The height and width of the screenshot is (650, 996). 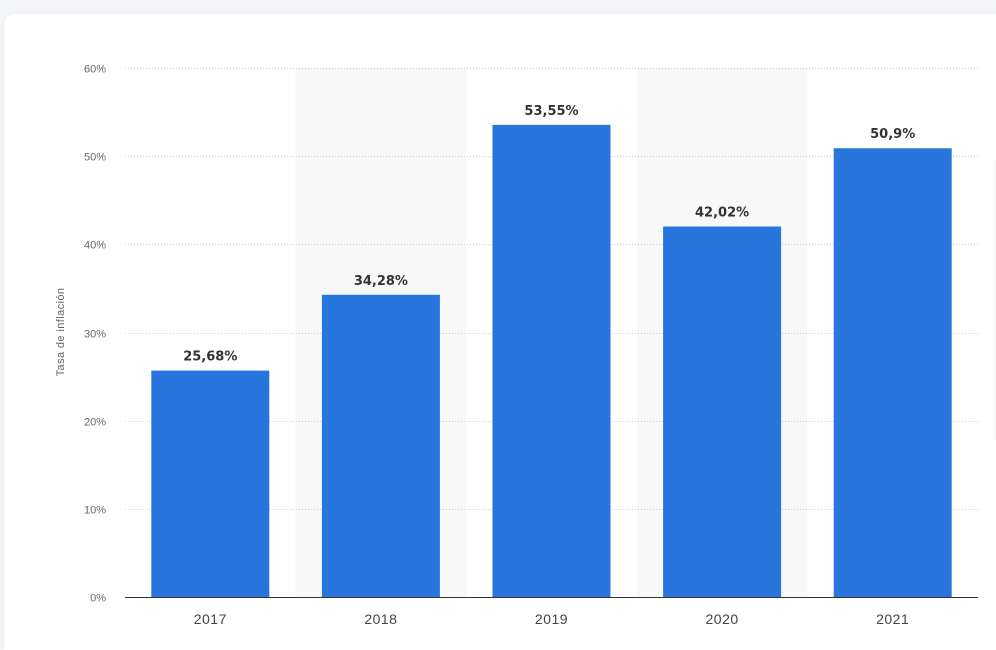 What do you see at coordinates (98, 599) in the screenshot?
I see `y-tick-label: 0%` at bounding box center [98, 599].